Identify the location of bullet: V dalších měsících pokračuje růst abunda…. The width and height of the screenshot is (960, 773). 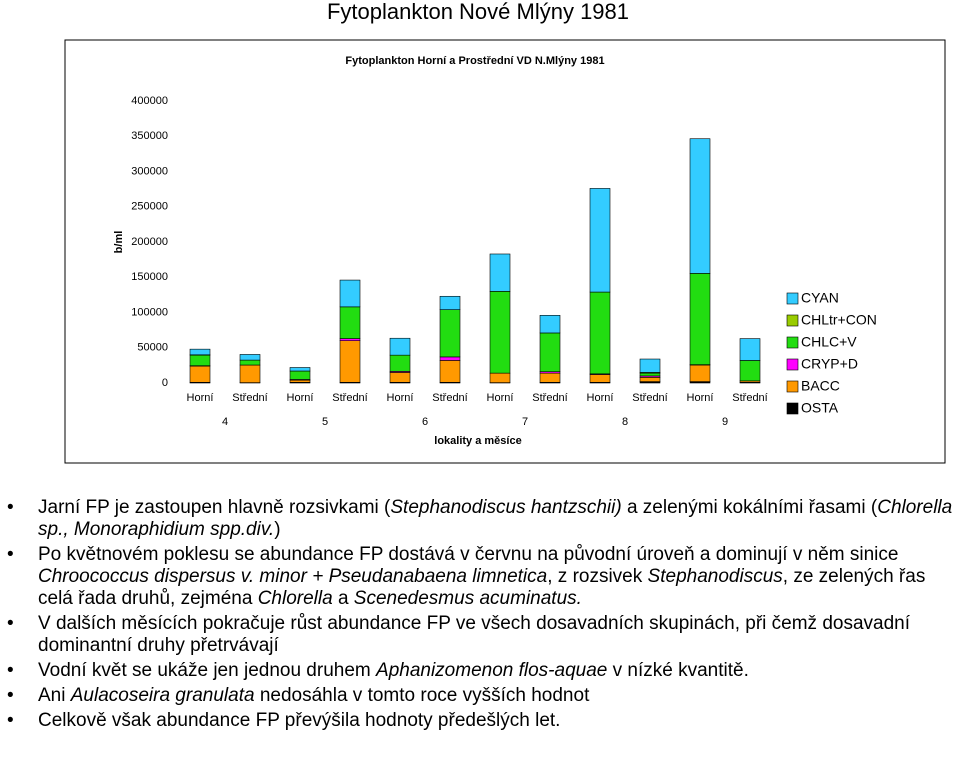
(481, 635).